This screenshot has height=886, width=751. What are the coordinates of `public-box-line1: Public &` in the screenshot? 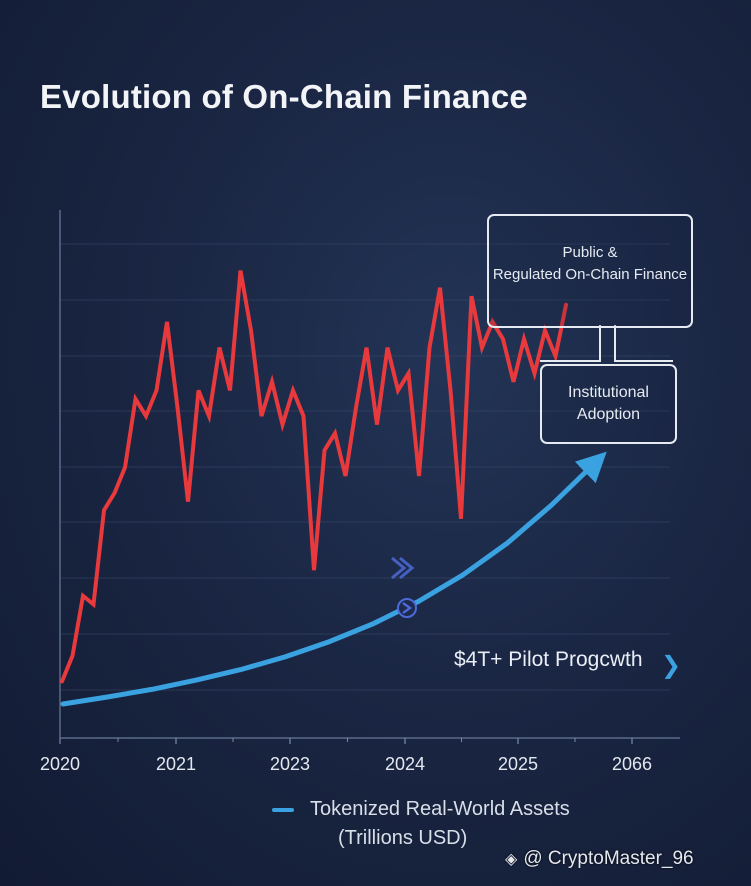 It's located at (590, 252).